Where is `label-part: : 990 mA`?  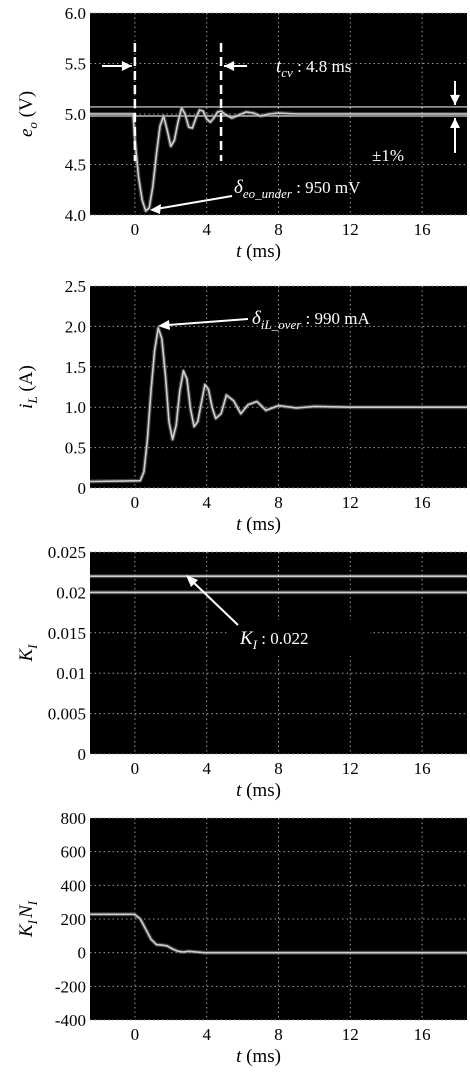 label-part: : 990 mA is located at coordinates (335, 318).